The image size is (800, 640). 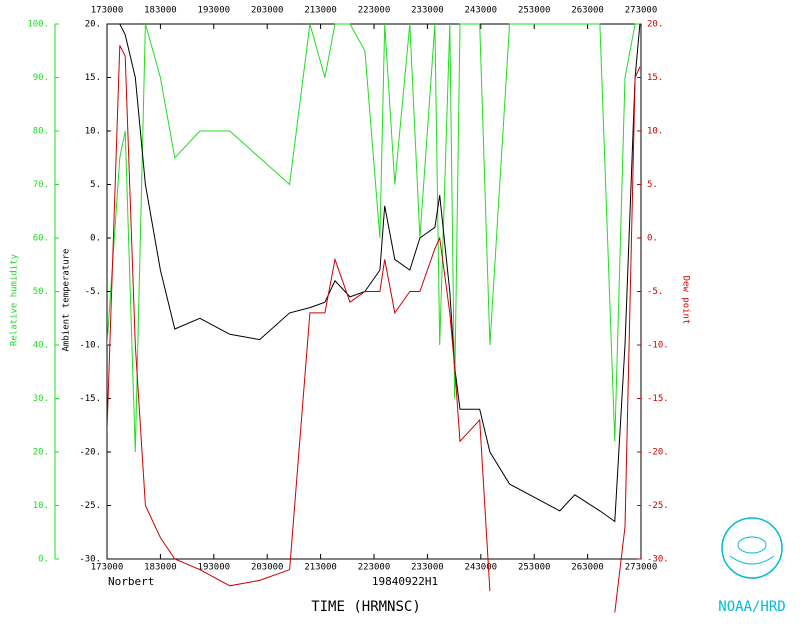 What do you see at coordinates (655, 78) in the screenshot?
I see `y2ticks-label: 15.` at bounding box center [655, 78].